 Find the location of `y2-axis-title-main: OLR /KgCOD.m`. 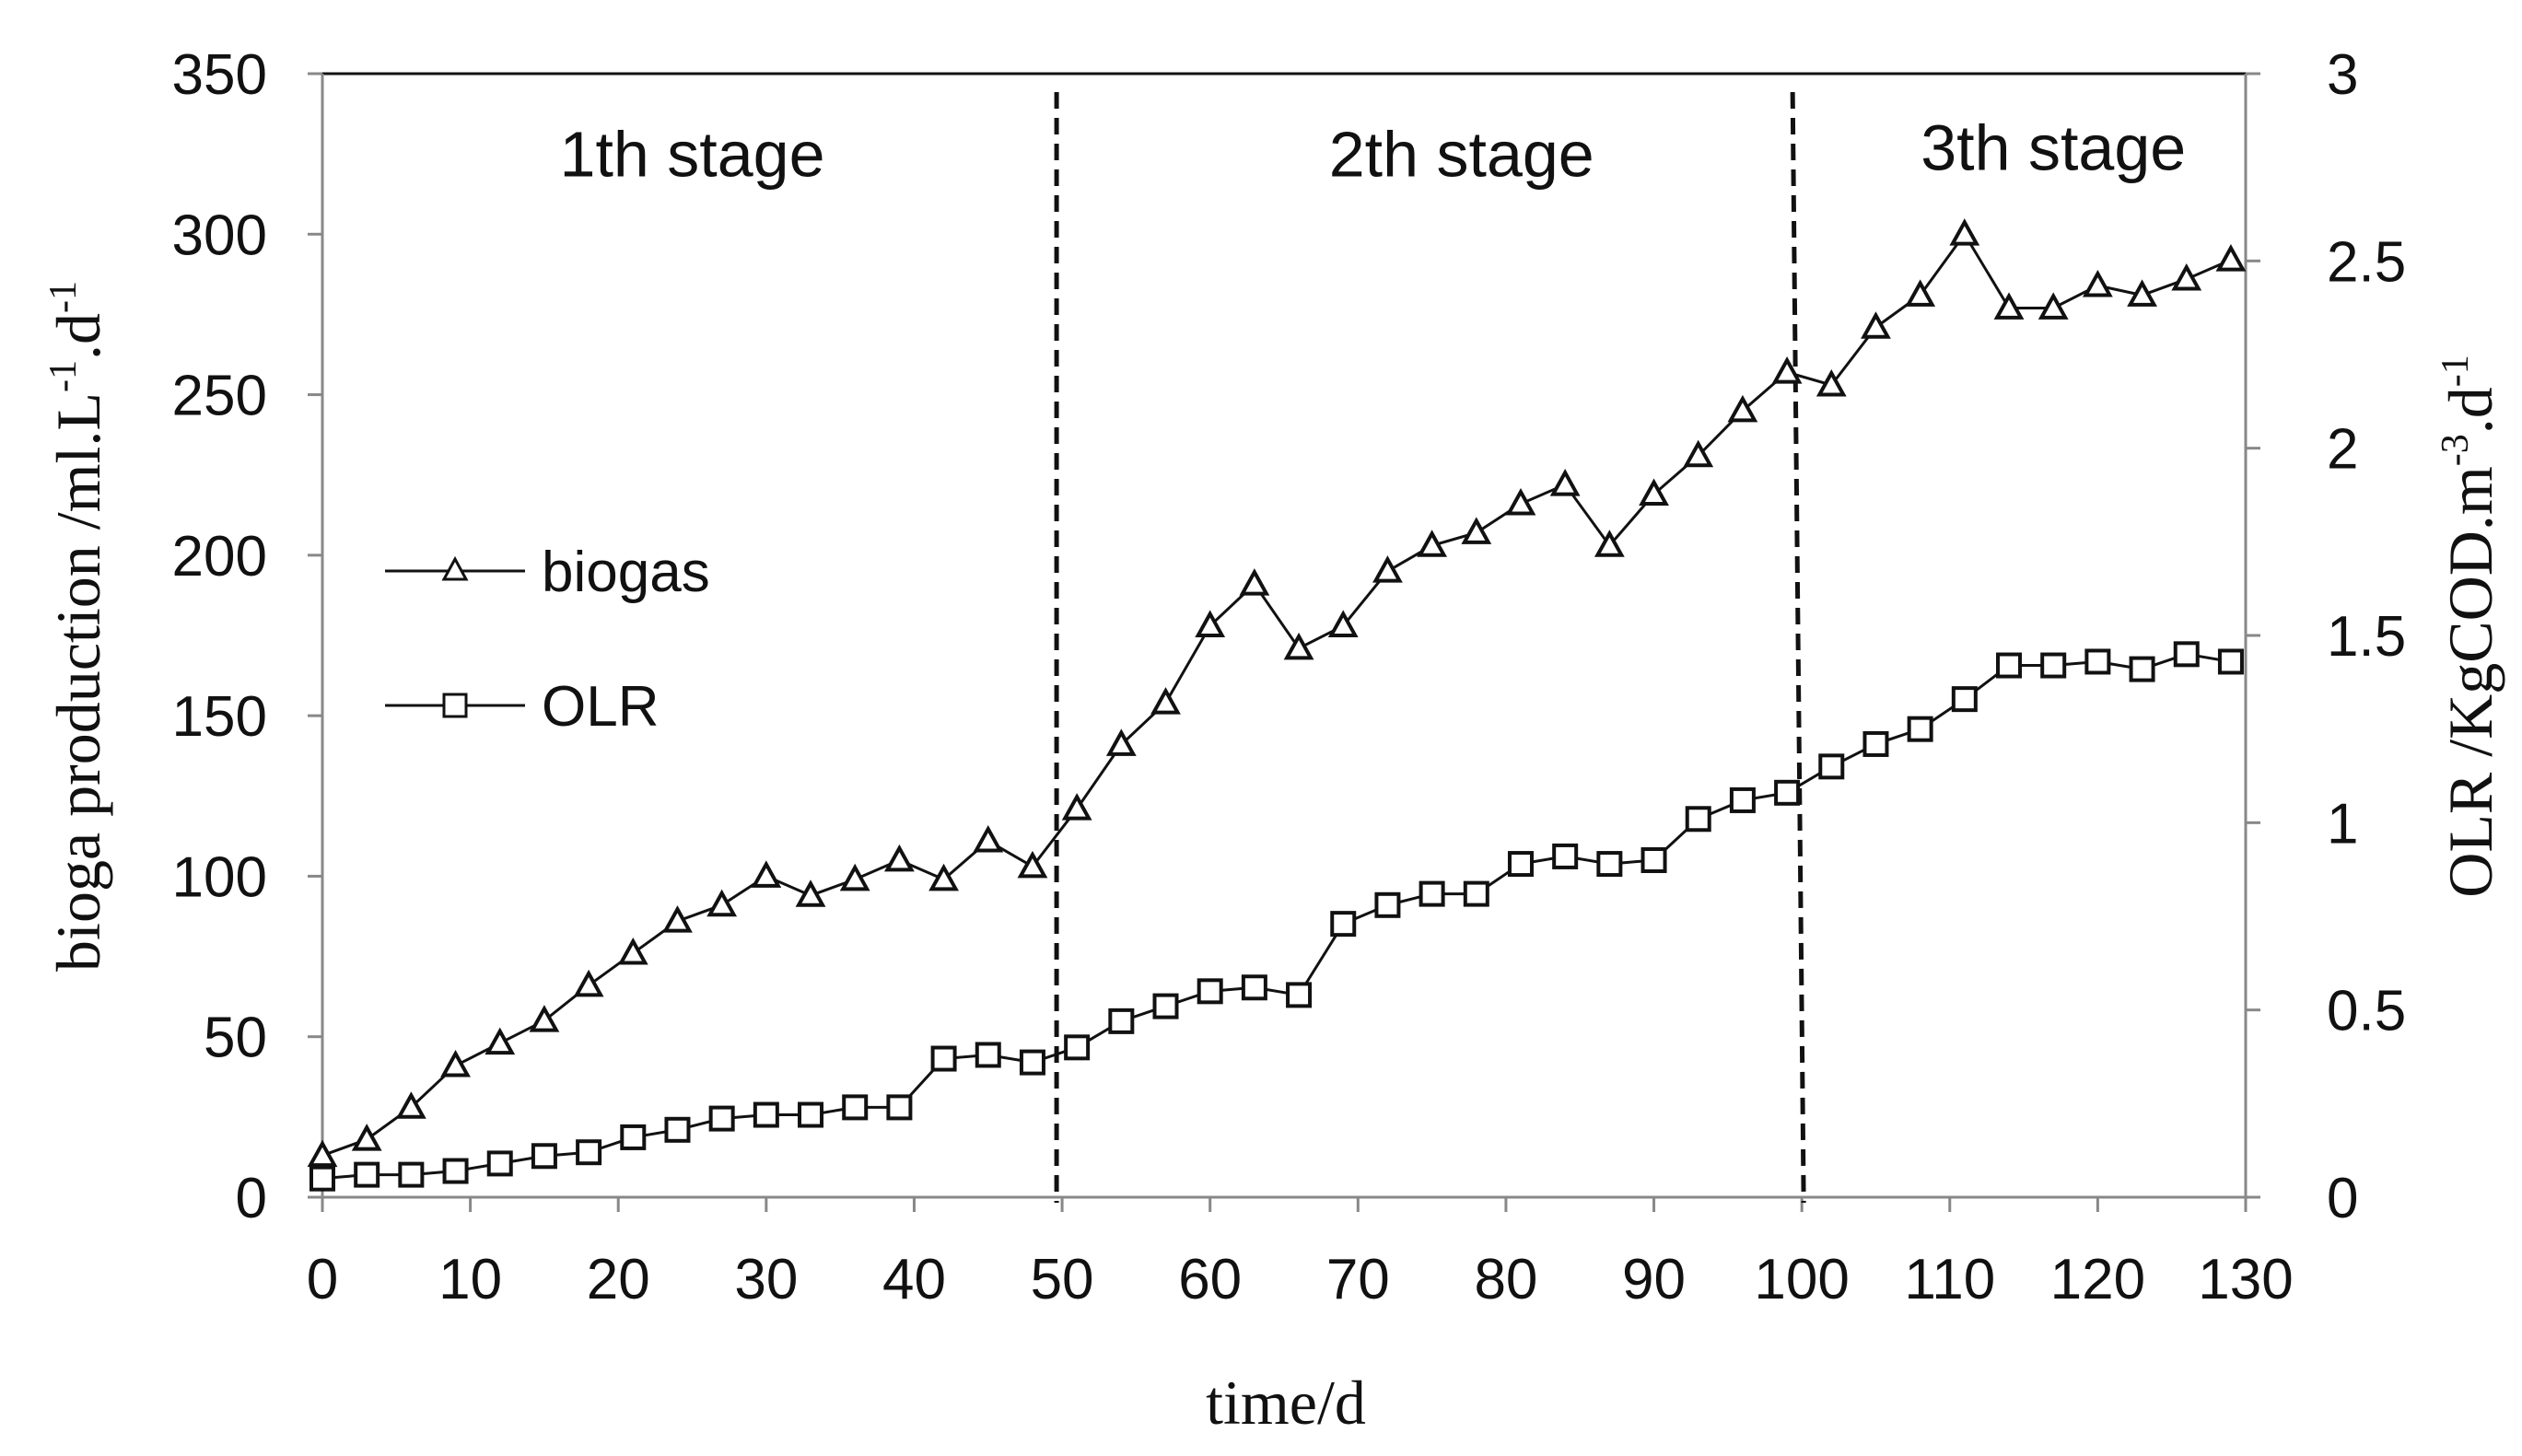

y2-axis-title-main: OLR /KgCOD.m is located at coordinates (2470, 681).